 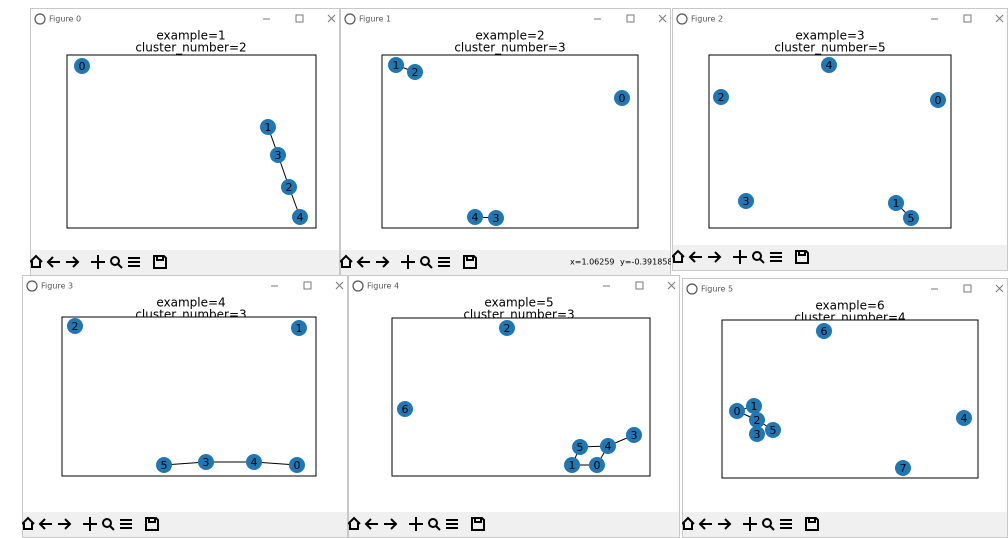 What do you see at coordinates (646, 262) in the screenshot?
I see `cursor-status: y=-0.391858` at bounding box center [646, 262].